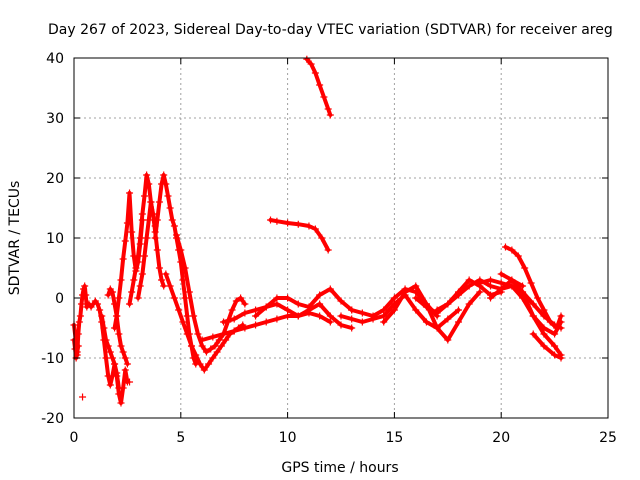  What do you see at coordinates (52, 359) in the screenshot?
I see `y-tick-label: -10` at bounding box center [52, 359].